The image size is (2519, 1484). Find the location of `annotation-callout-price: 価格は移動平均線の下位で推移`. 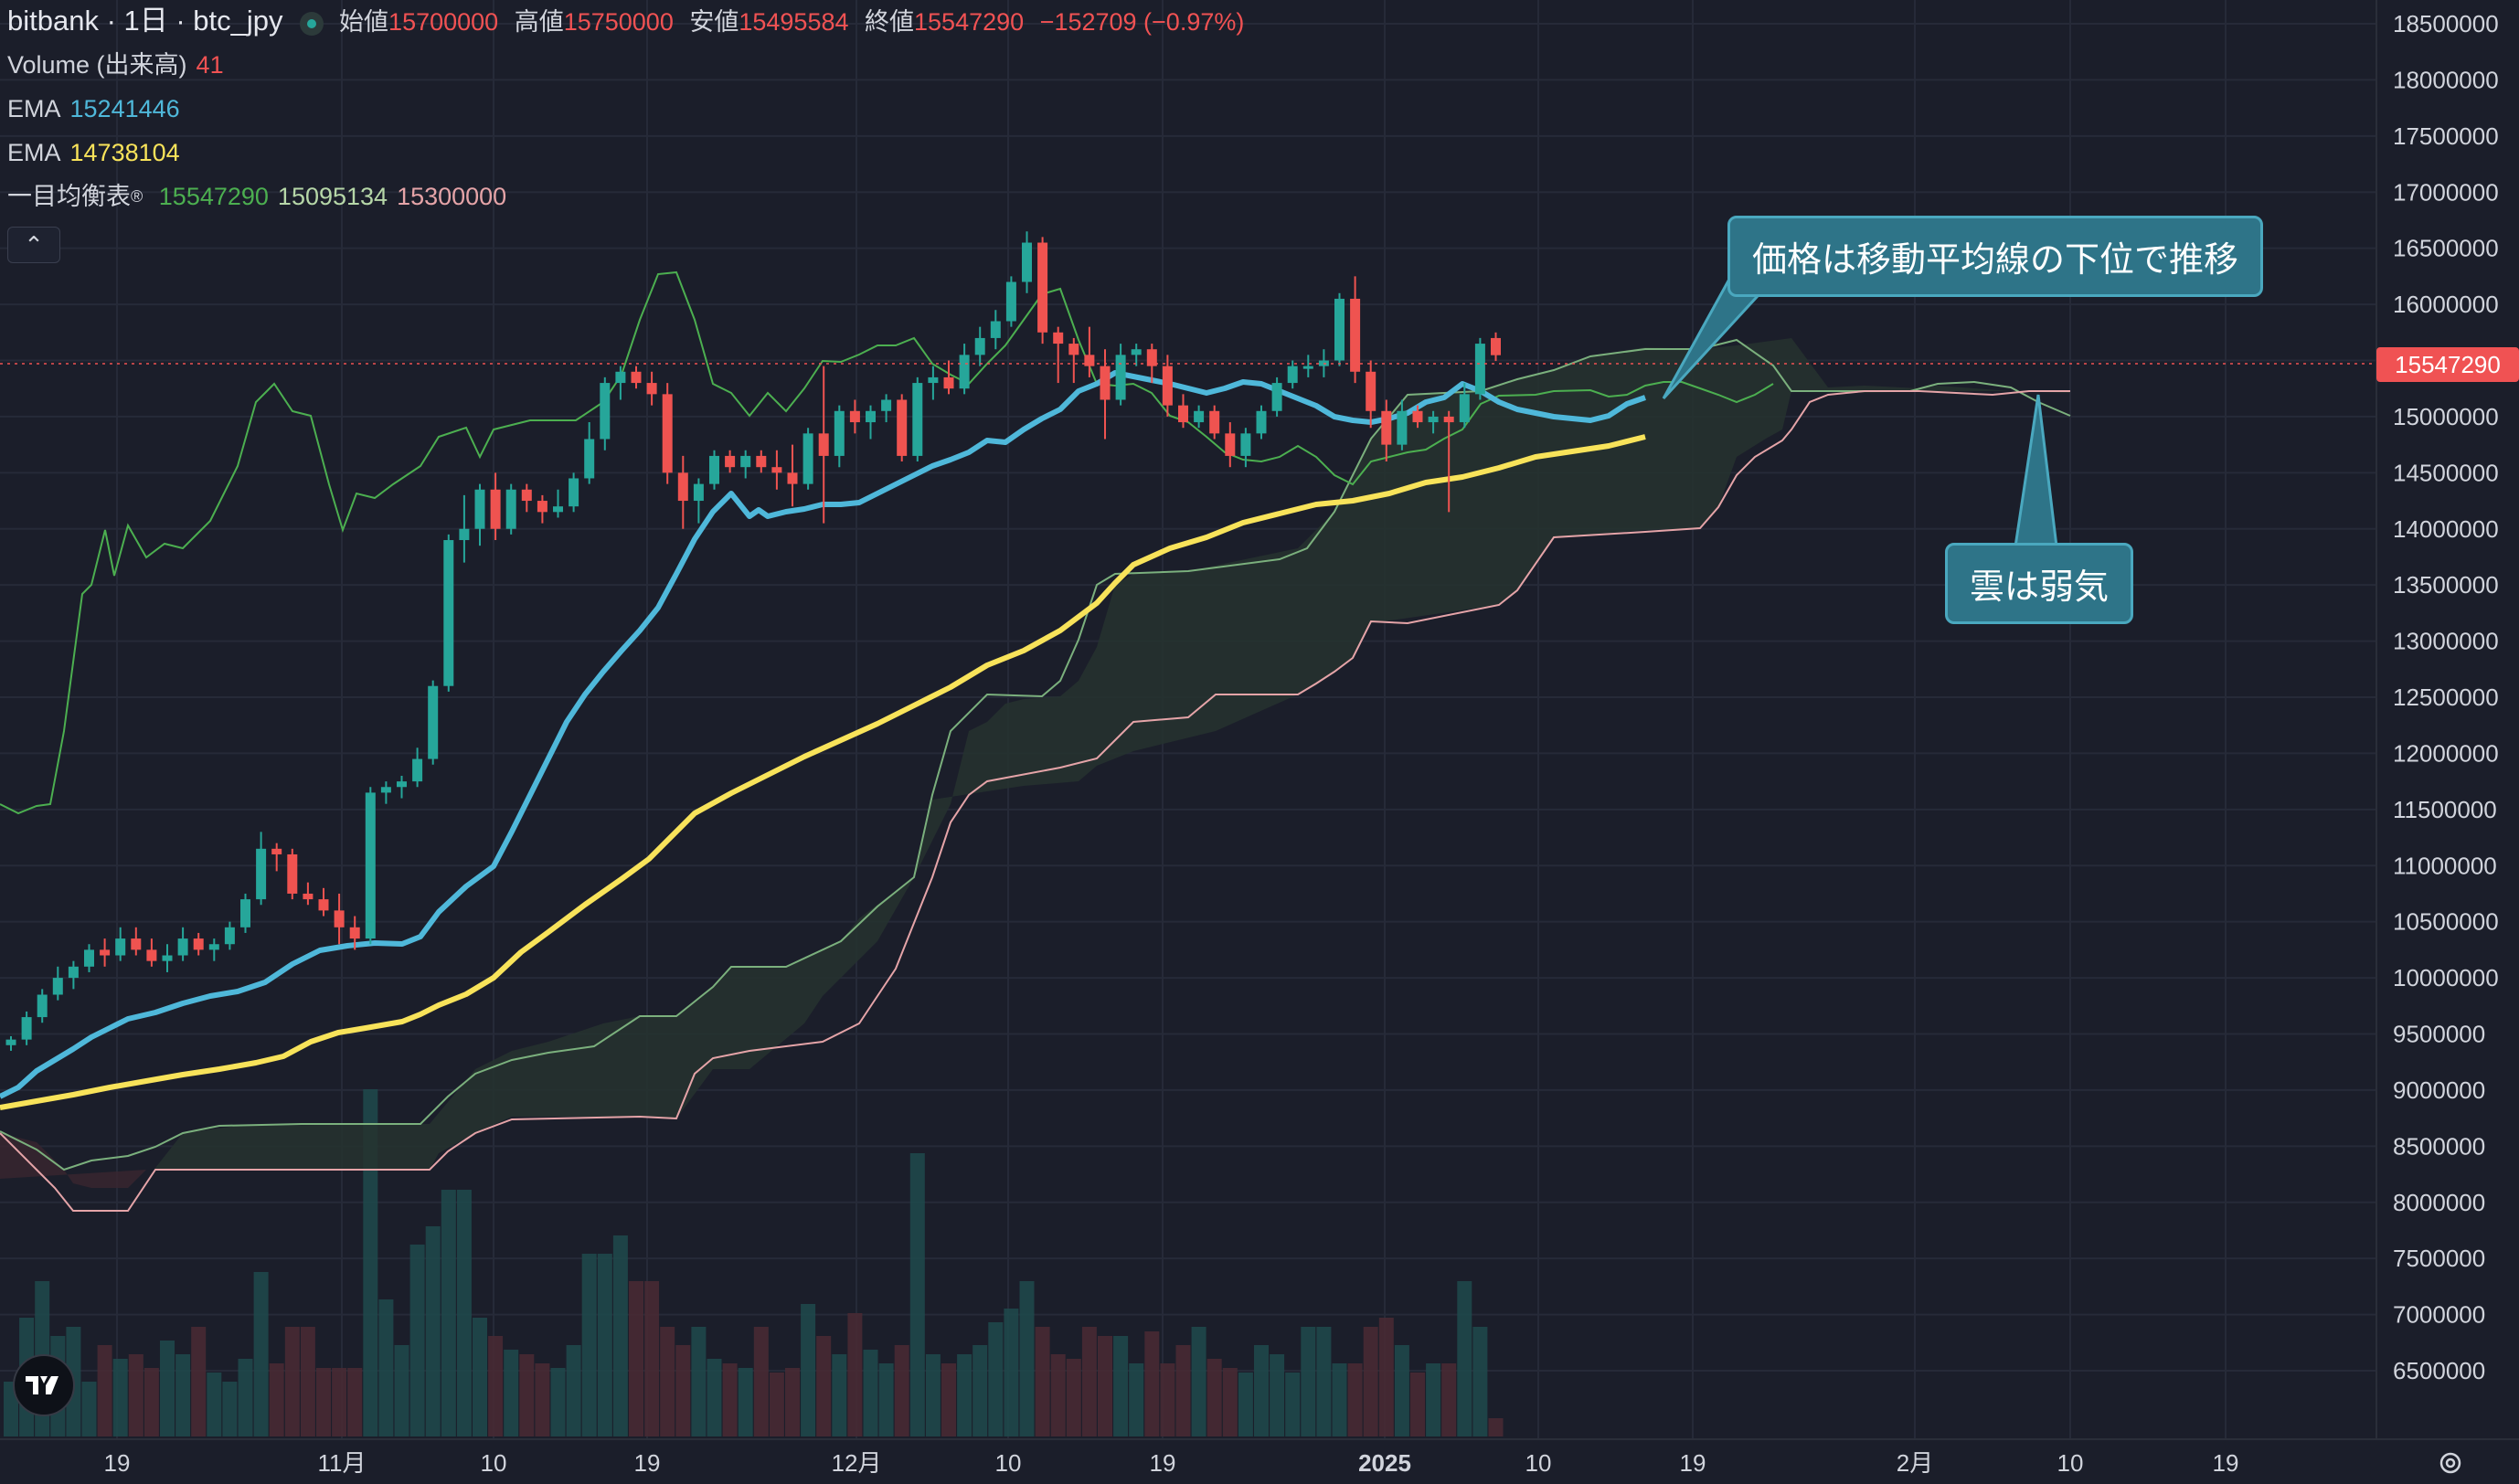

annotation-callout-price: 価格は移動平均線の下位で推移 is located at coordinates (1995, 256).